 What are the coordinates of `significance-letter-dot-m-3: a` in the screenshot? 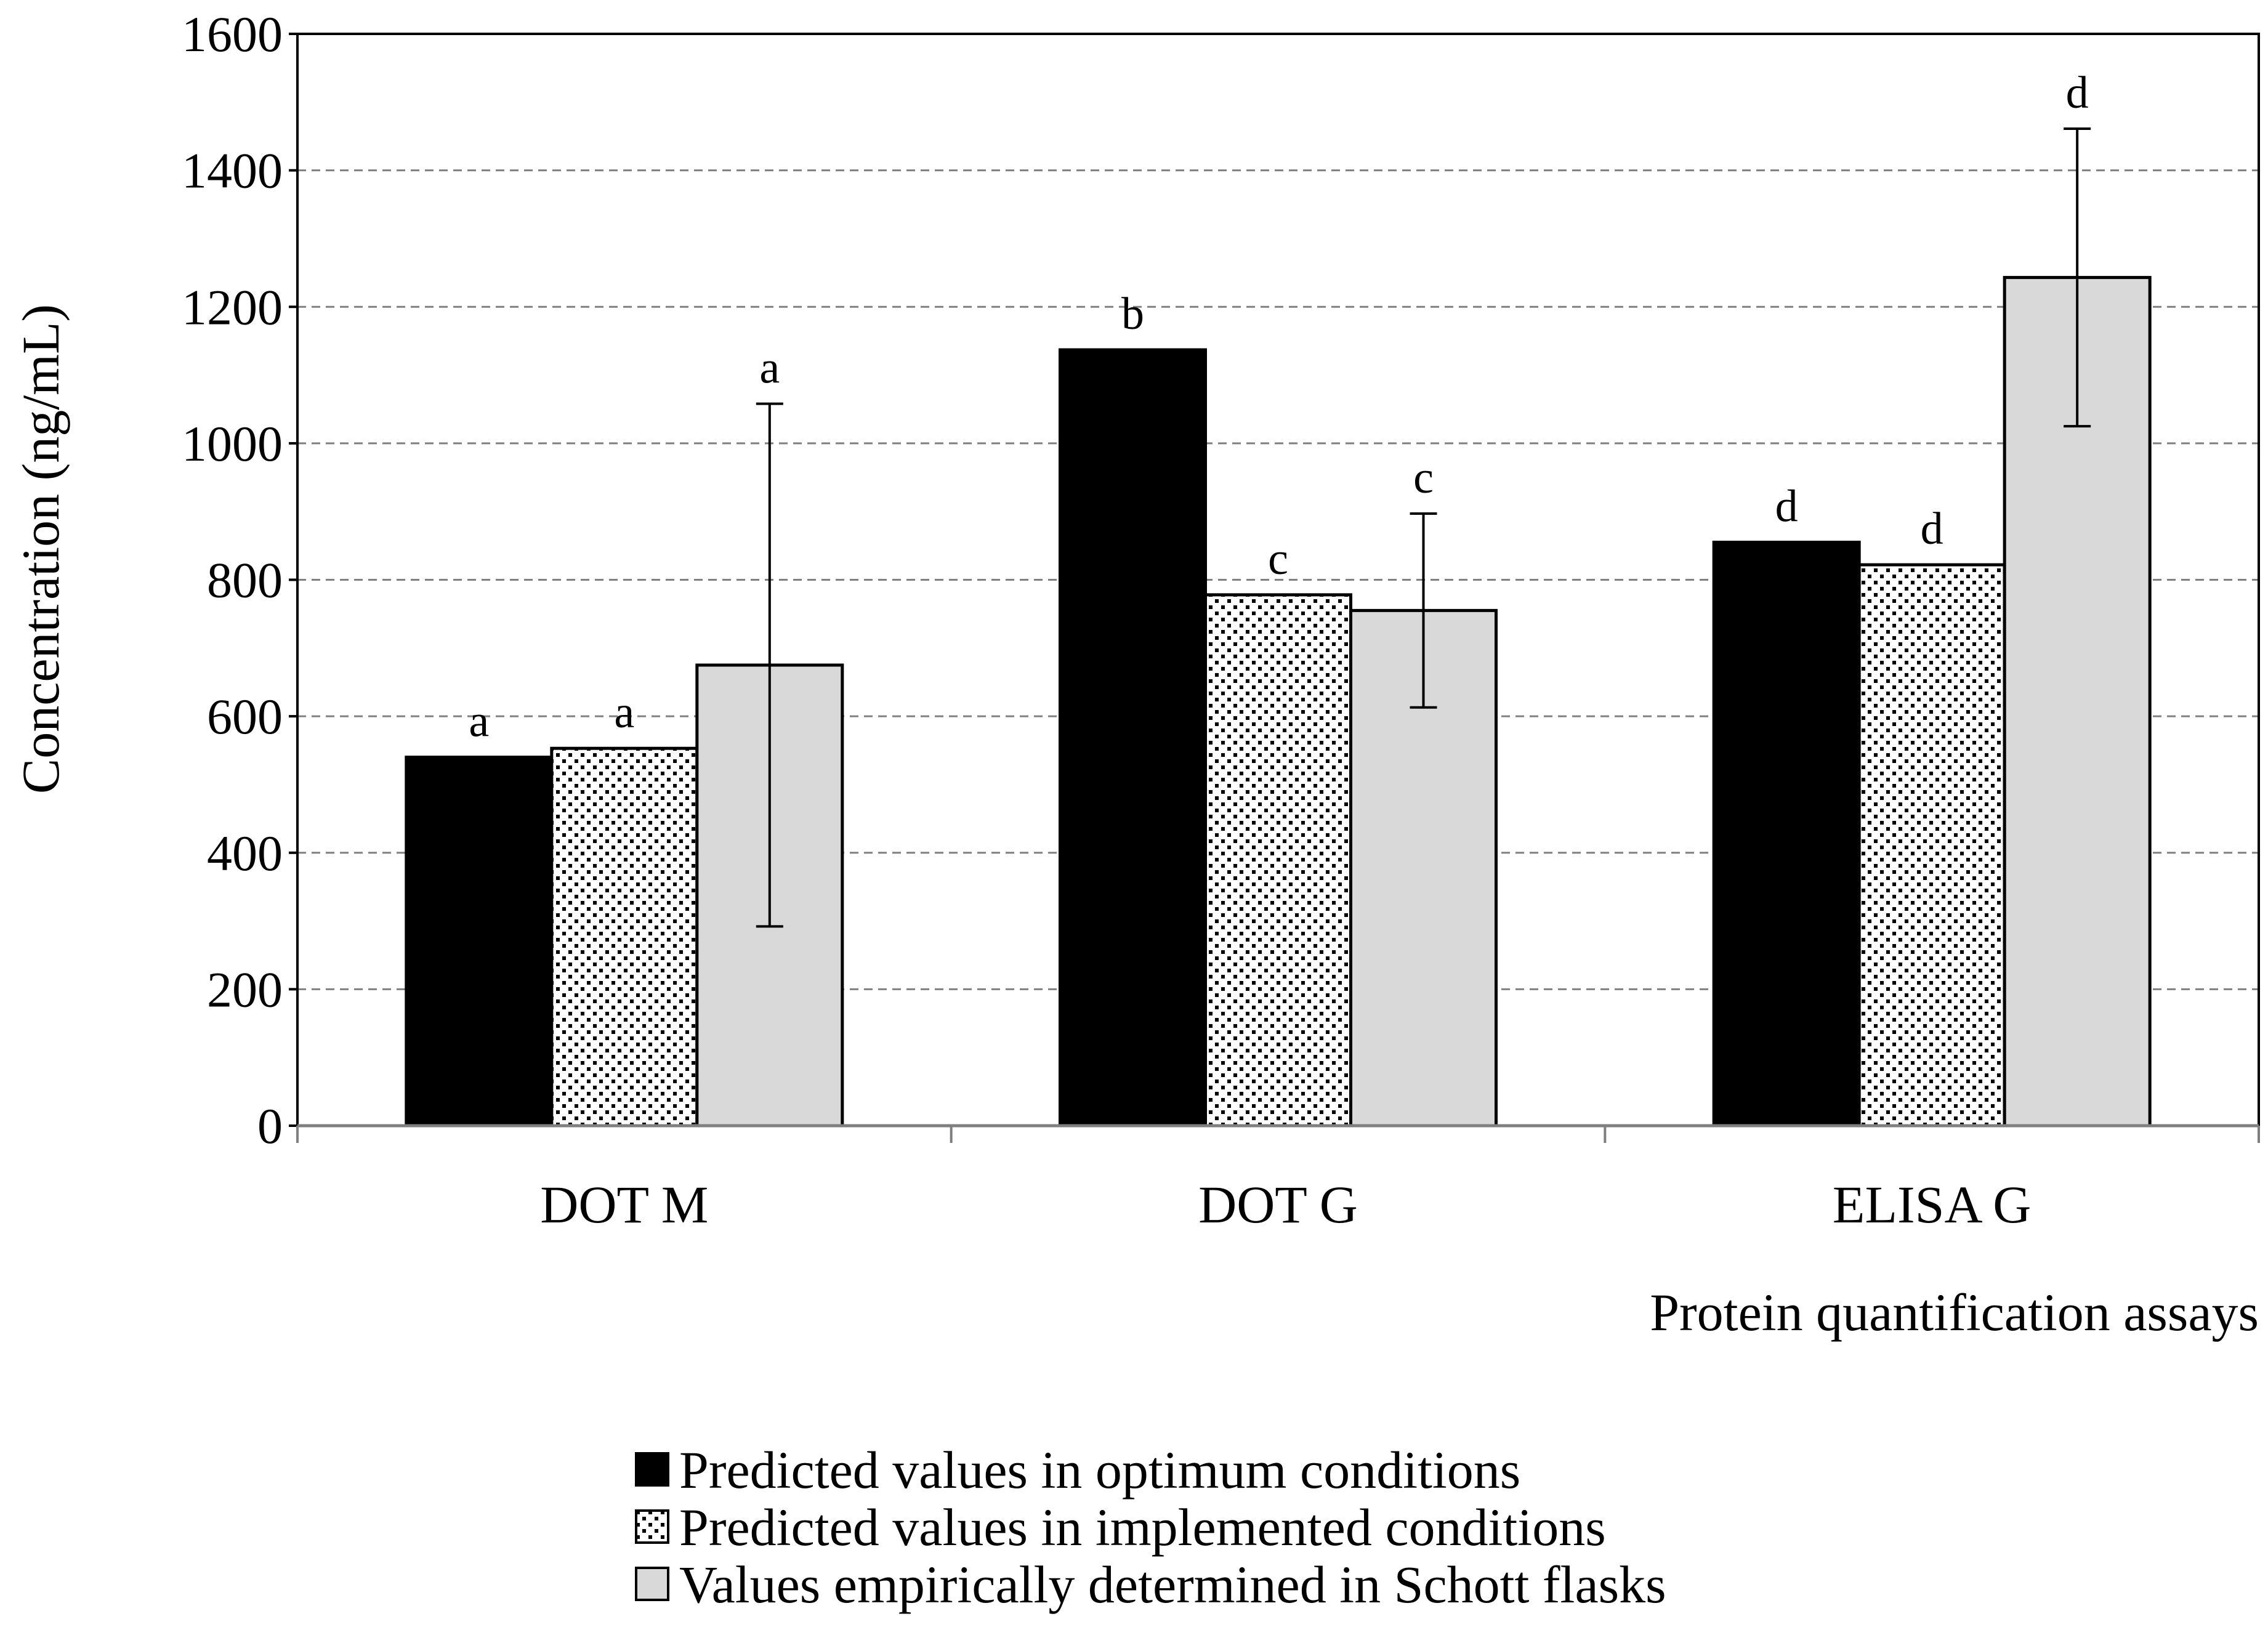 It's located at (770, 368).